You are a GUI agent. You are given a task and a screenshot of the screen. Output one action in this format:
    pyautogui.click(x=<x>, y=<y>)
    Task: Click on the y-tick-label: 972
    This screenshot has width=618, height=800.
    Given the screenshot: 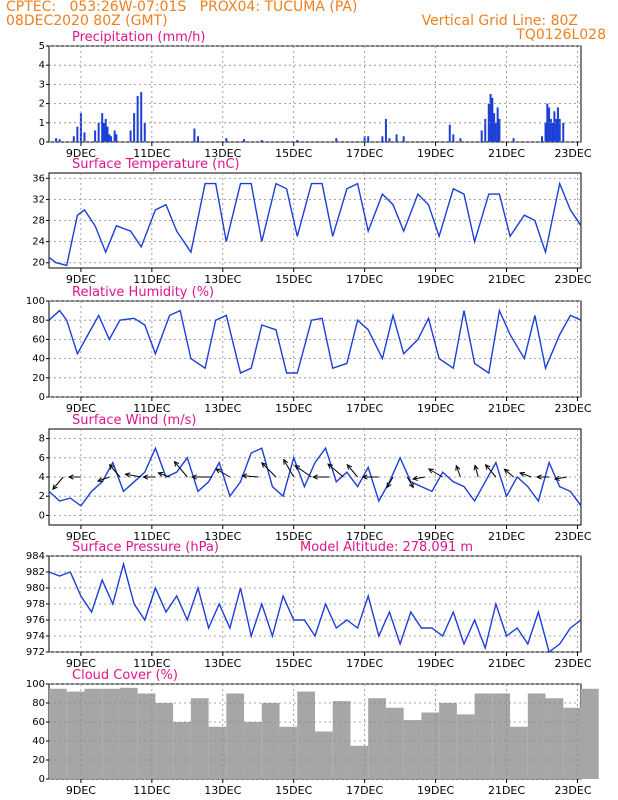 What is the action you would take?
    pyautogui.click(x=35, y=652)
    